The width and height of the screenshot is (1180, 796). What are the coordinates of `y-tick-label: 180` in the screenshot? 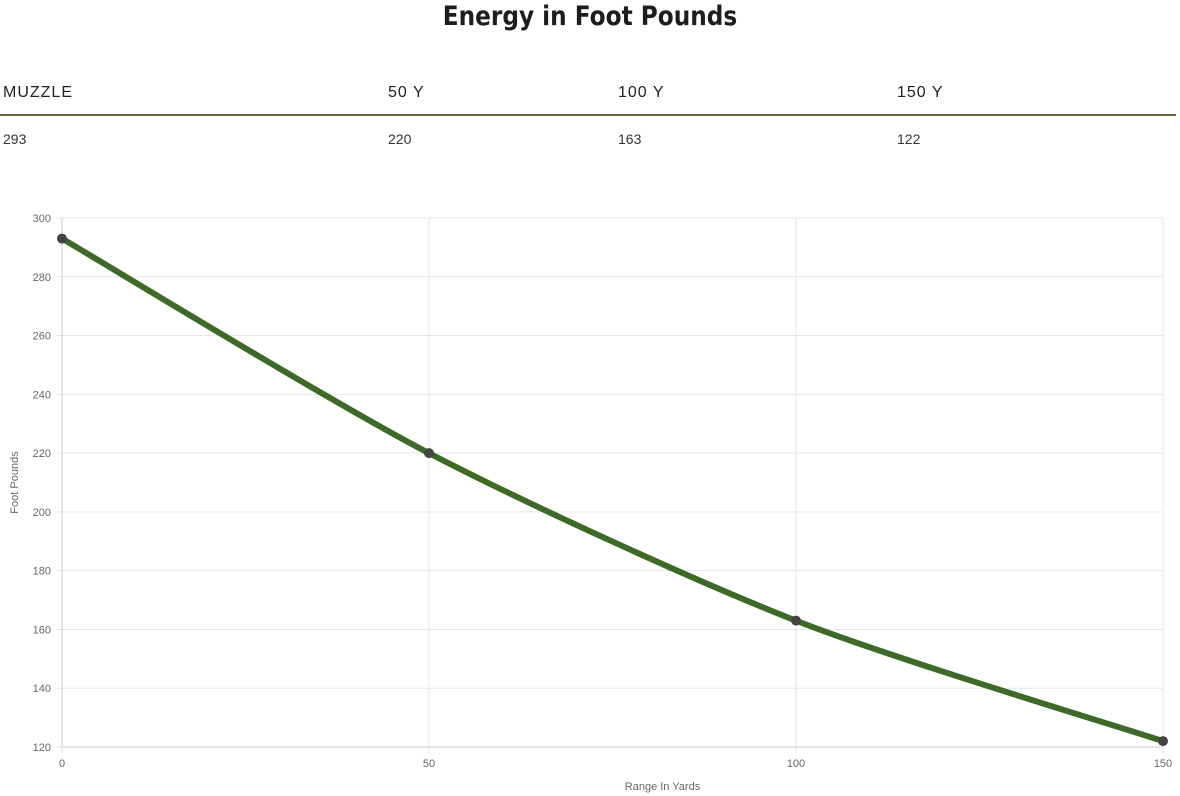 It's located at (42, 572).